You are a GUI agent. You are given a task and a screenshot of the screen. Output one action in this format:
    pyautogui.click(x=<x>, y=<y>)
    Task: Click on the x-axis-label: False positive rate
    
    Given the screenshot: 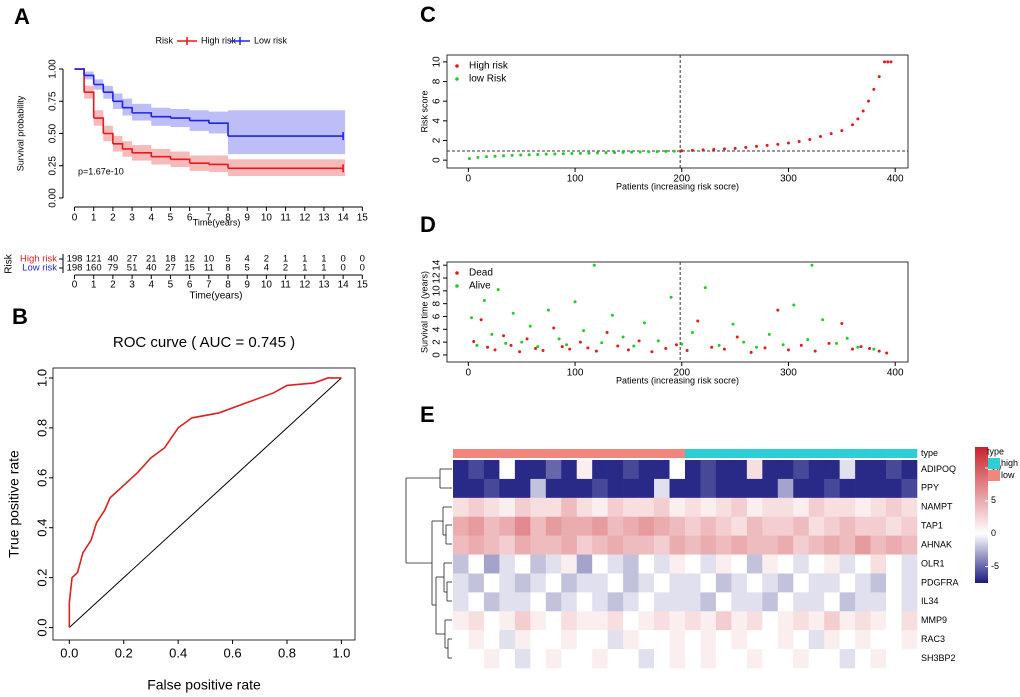 What is the action you would take?
    pyautogui.click(x=204, y=685)
    